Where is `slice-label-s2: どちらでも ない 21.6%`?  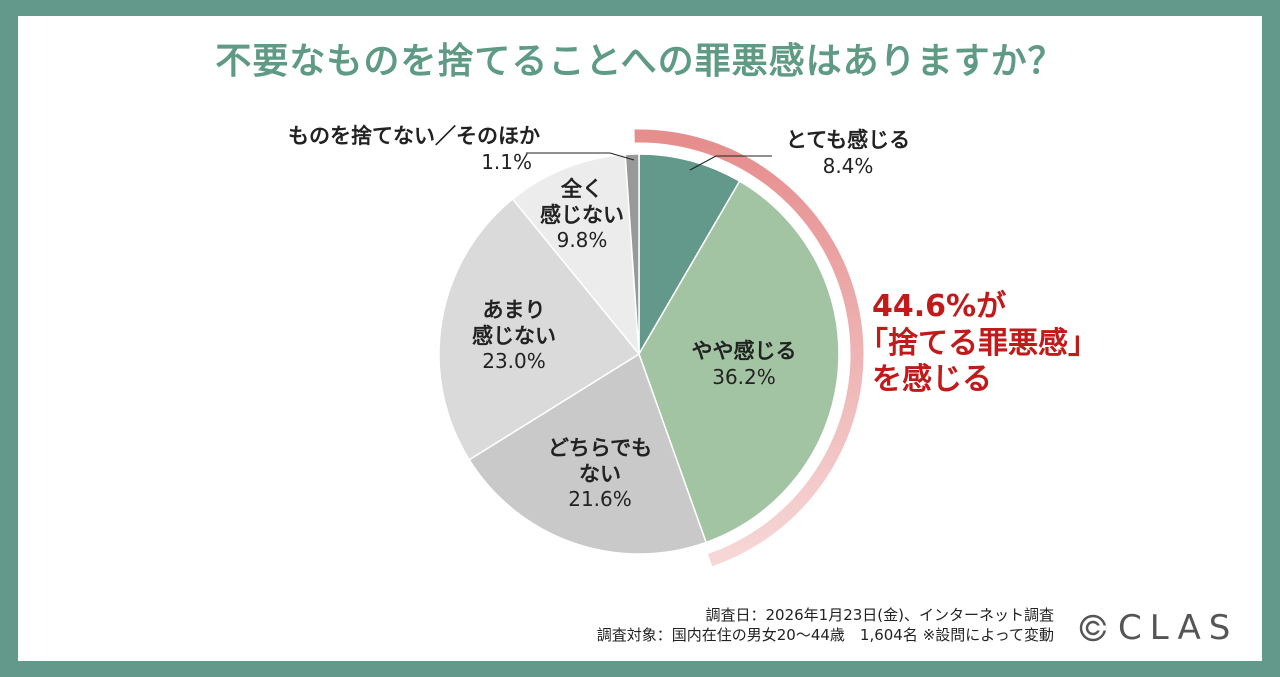 slice-label-s2: どちらでも ない 21.6% is located at coordinates (600, 474).